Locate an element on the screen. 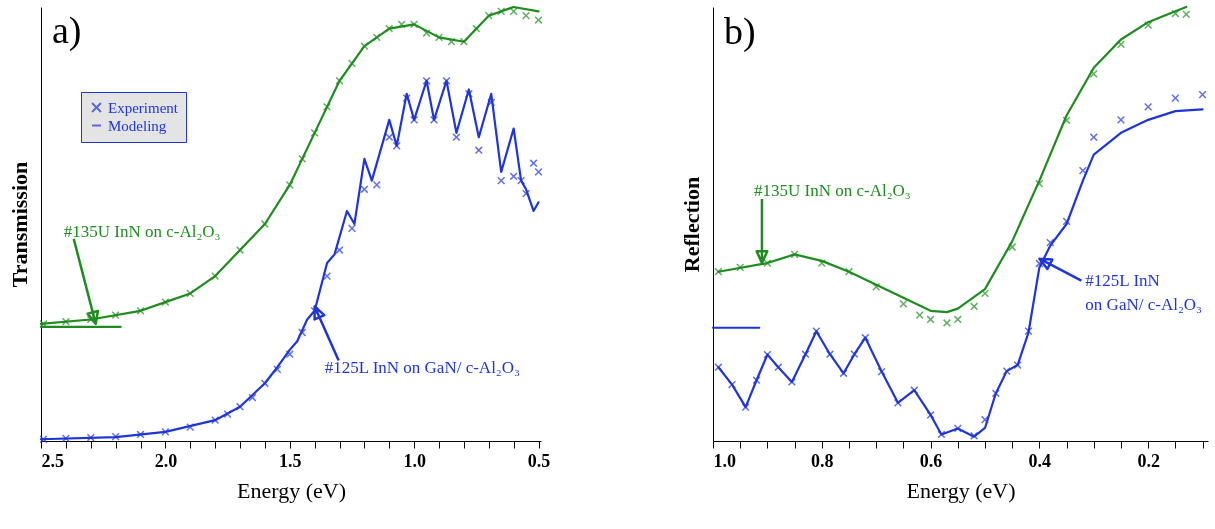 This screenshot has width=1215, height=529. x-tick-label: 0.2 is located at coordinates (1148, 460).